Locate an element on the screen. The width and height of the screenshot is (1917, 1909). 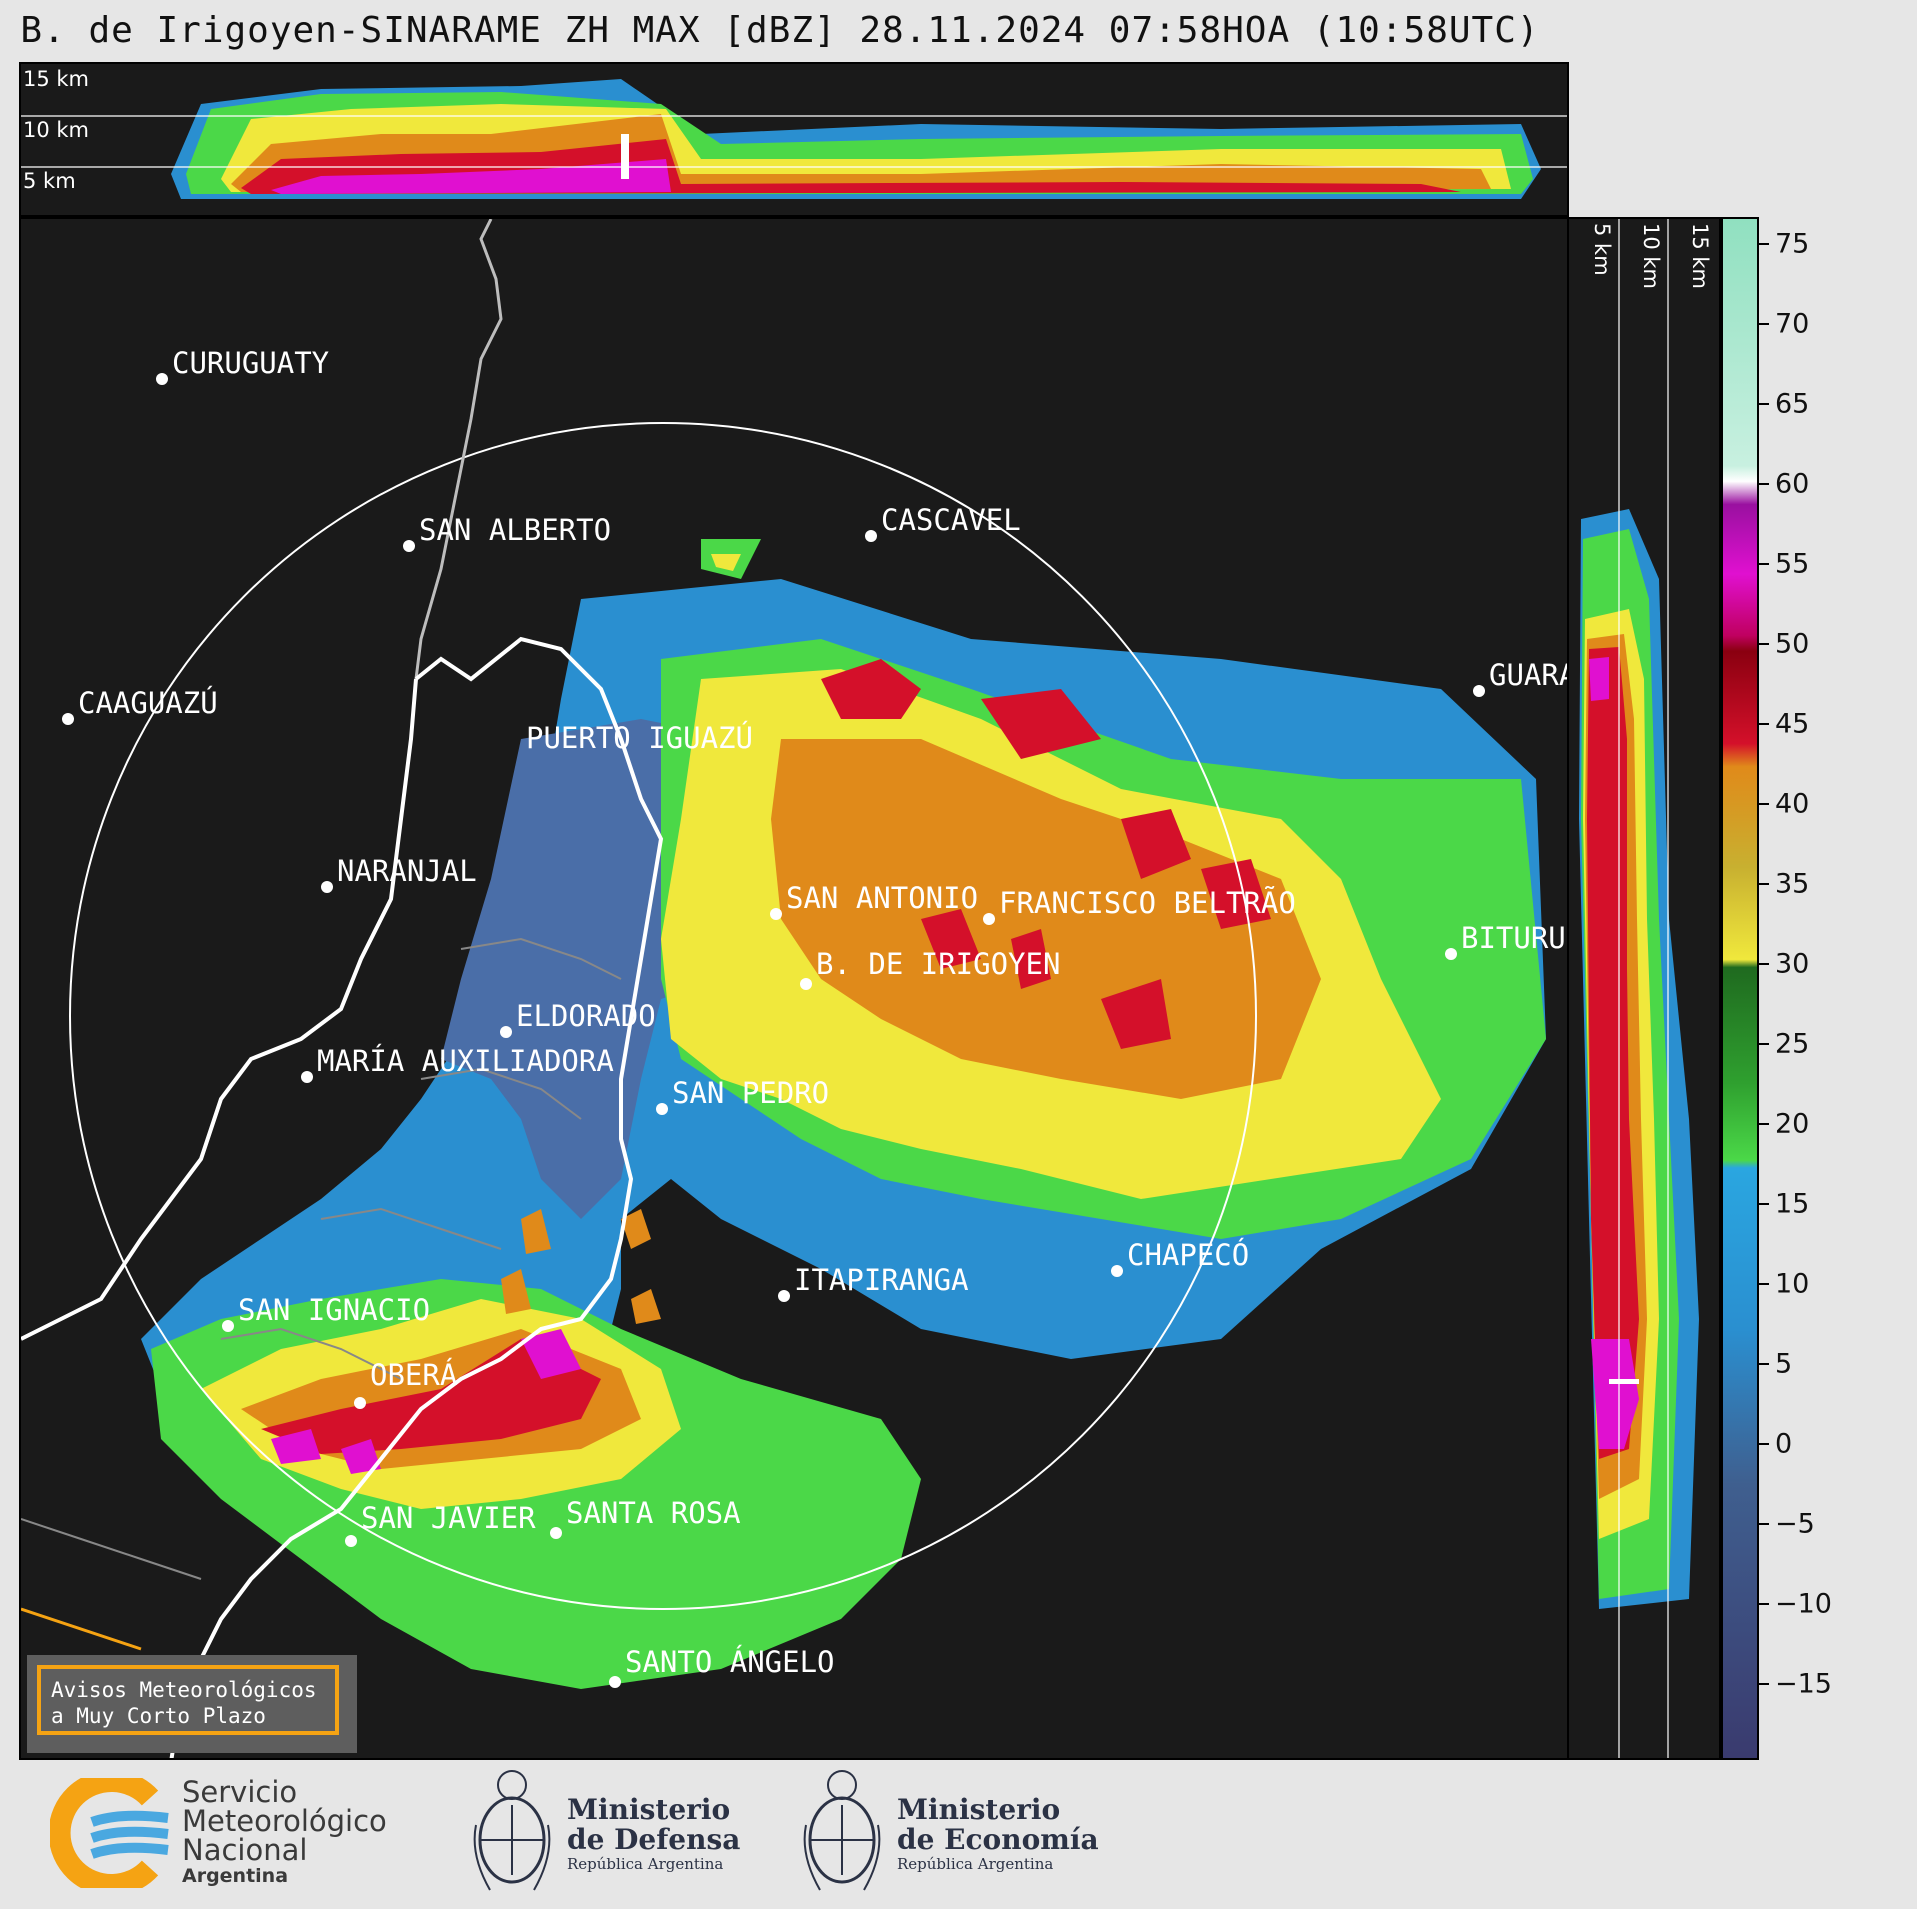
city-san-pedro: SAN PEDRO is located at coordinates (750, 1093).